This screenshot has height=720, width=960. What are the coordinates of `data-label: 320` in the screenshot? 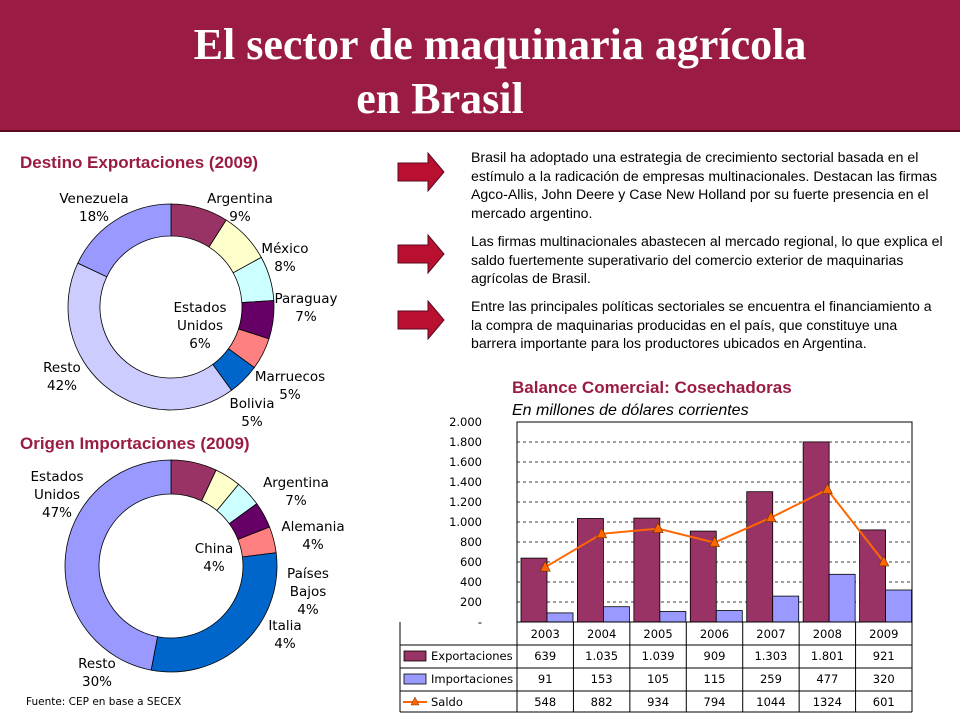 It's located at (884, 679).